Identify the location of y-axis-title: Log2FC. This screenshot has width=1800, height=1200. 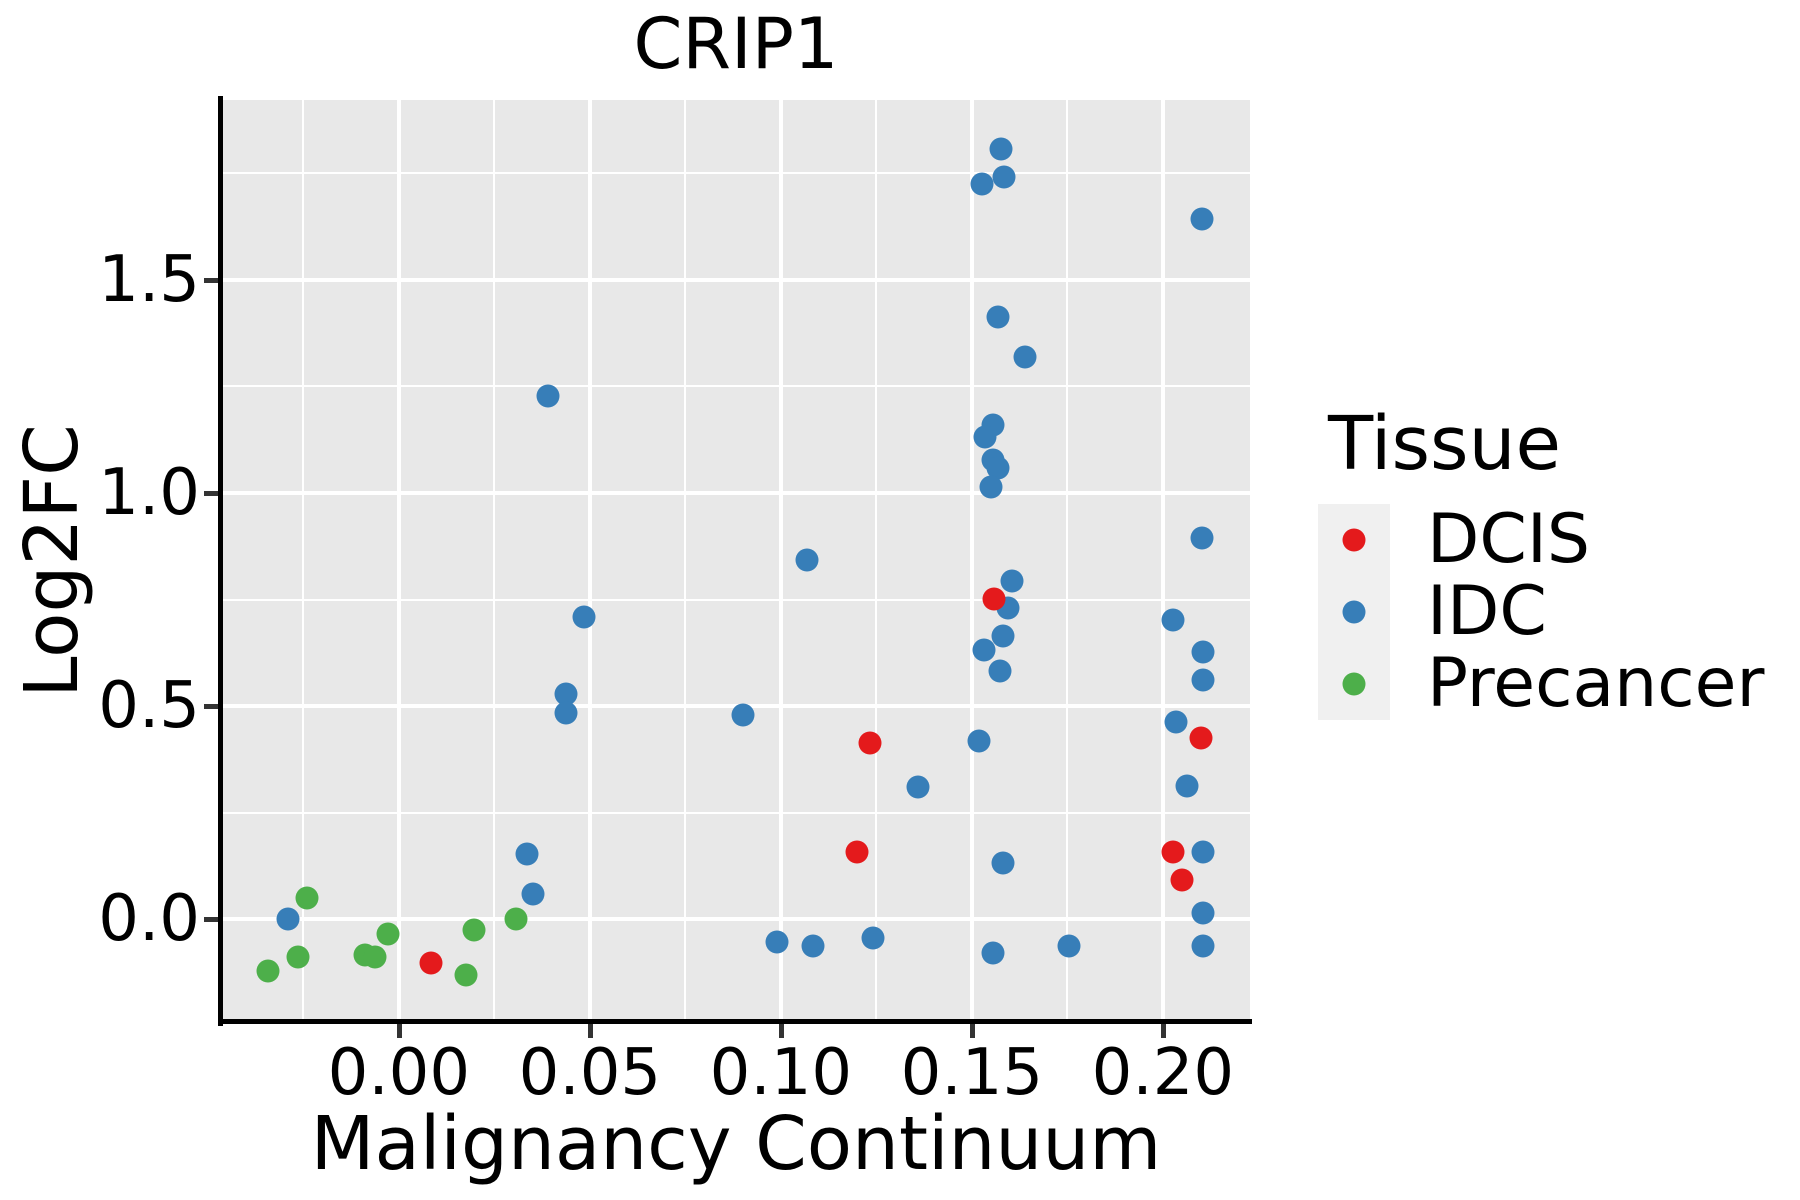
(52, 561).